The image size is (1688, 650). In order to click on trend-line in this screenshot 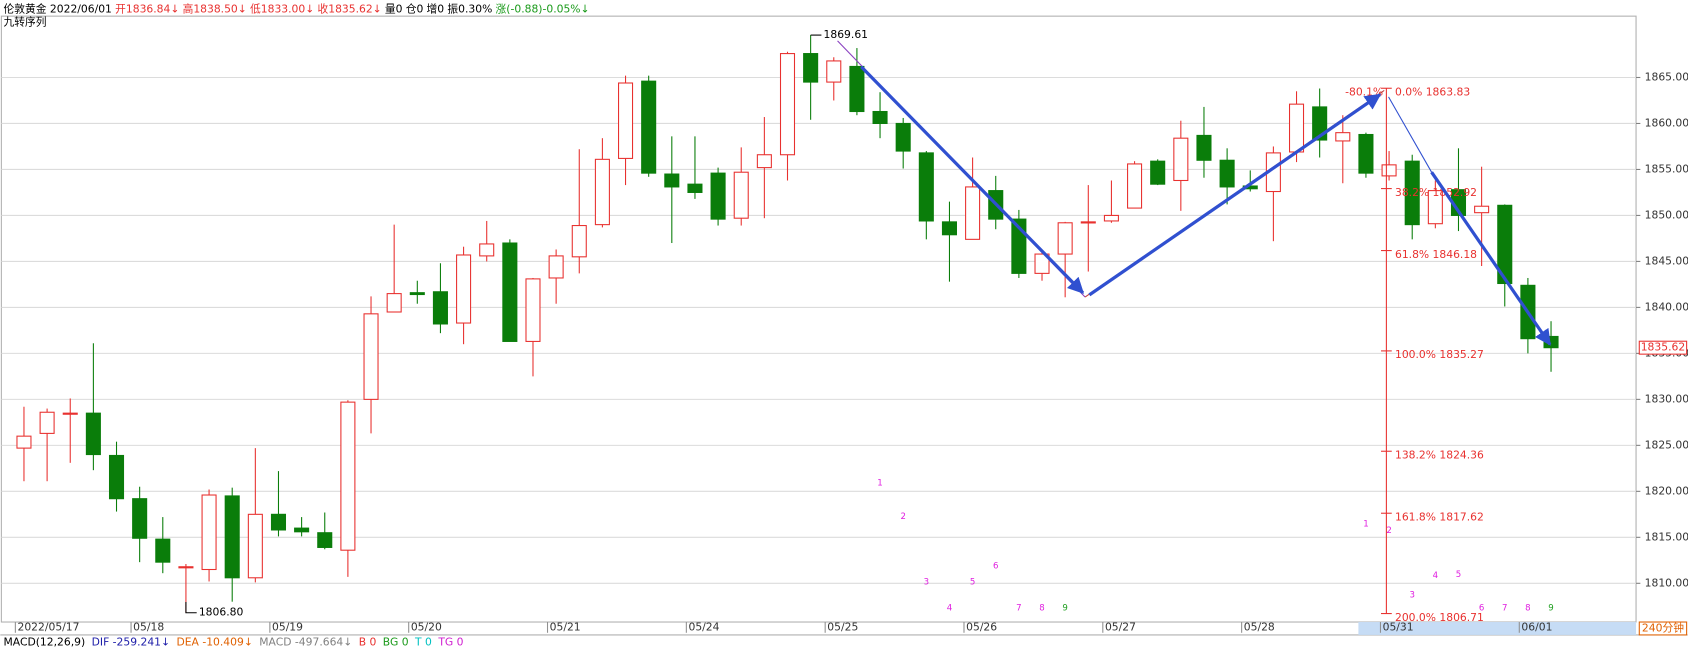, I will do `click(1410, 134)`.